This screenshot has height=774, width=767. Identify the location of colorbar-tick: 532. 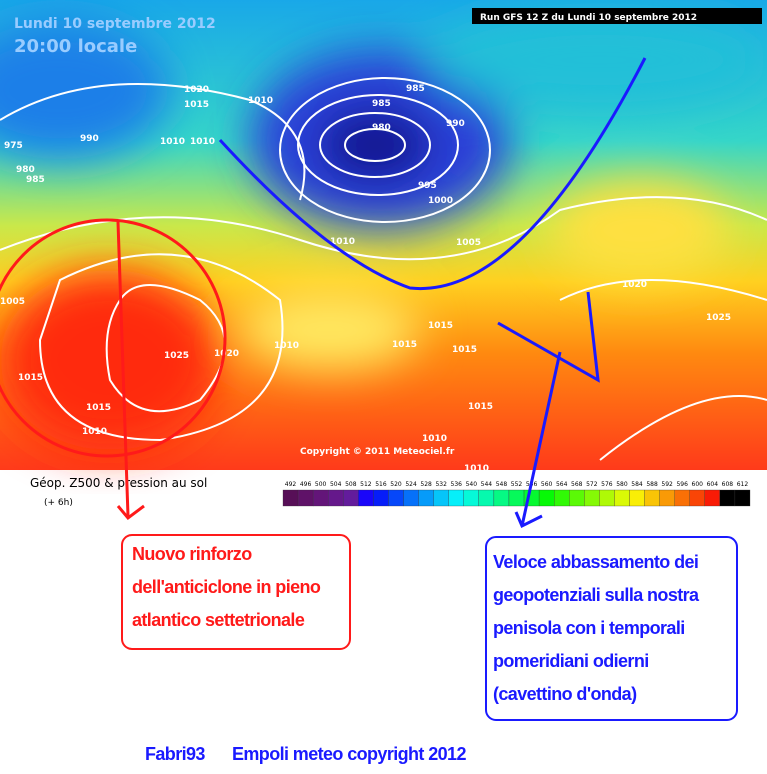
(441, 484).